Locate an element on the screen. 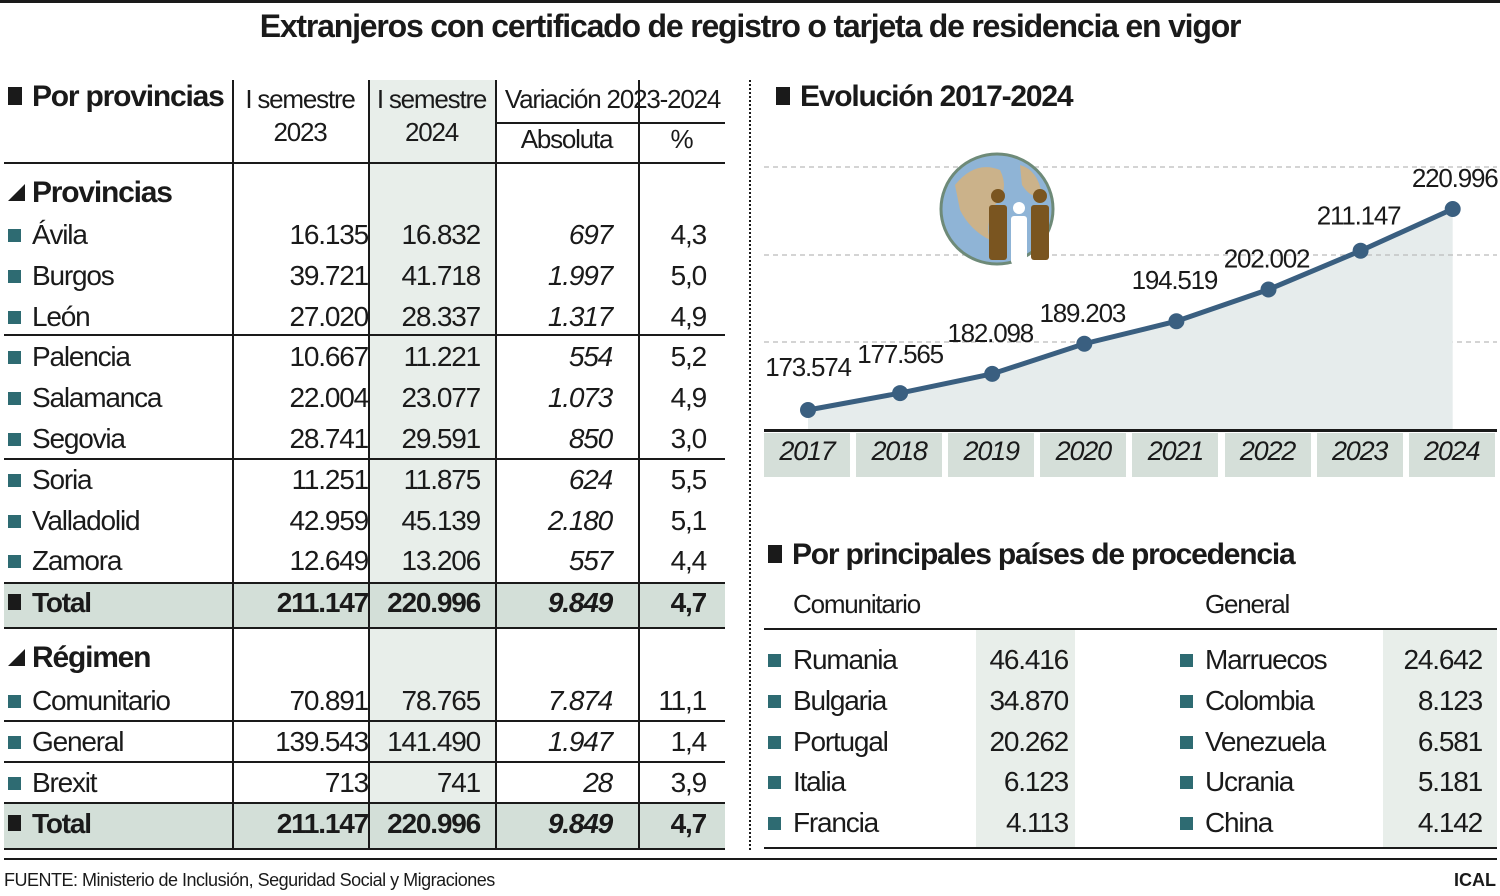 The height and width of the screenshot is (896, 1500). brand-logo: ICAL is located at coordinates (1475, 880).